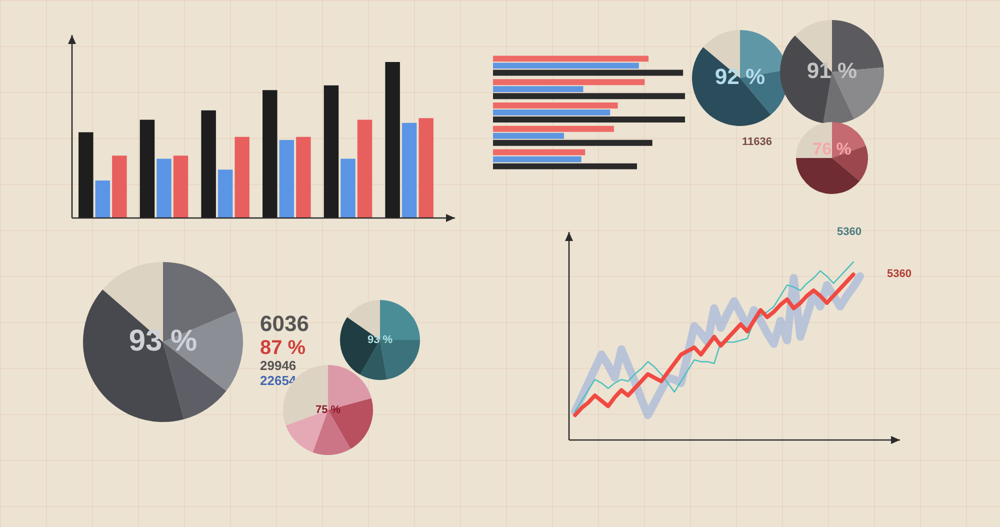  Describe the element at coordinates (284, 324) in the screenshot. I see `text: 6036` at that location.